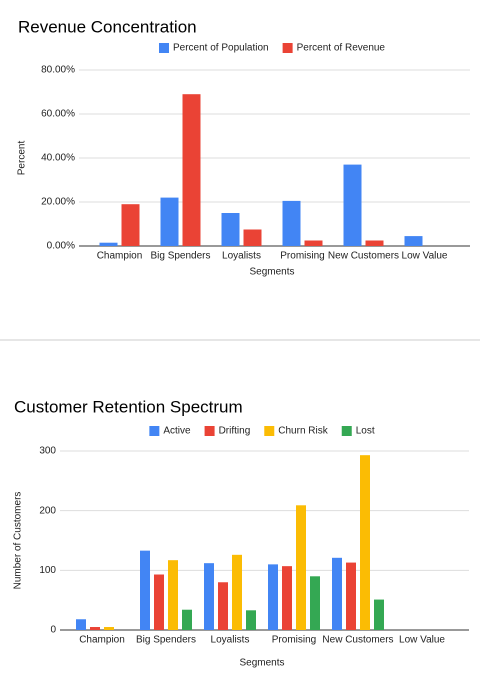 The image size is (480, 679). I want to click on y-tick-label: 100, so click(47, 570).